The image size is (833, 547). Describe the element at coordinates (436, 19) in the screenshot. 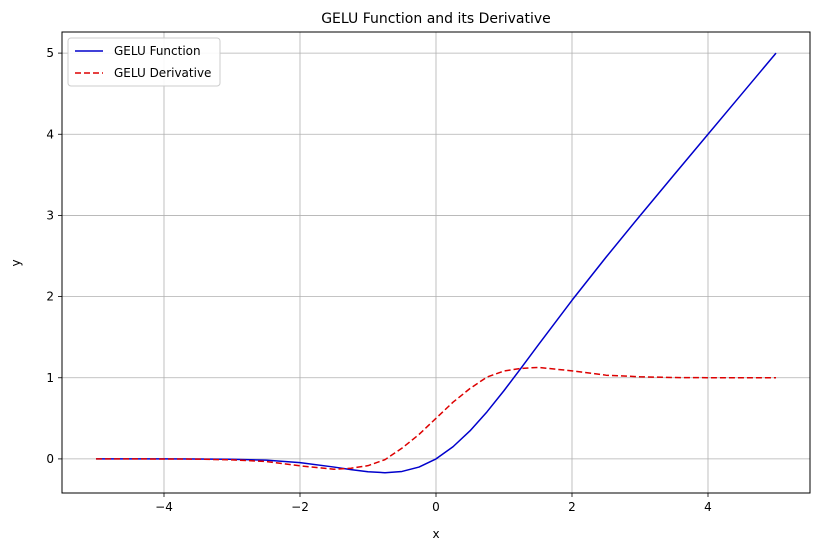

I see `chart-title: GELU Function and its Derivative` at that location.